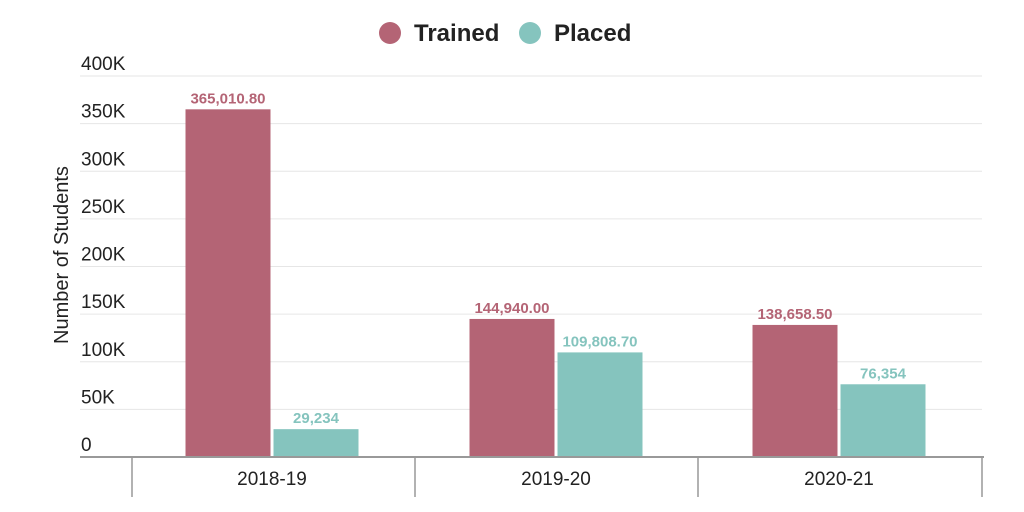  What do you see at coordinates (103, 159) in the screenshot?
I see `y-tick-label: 300K` at bounding box center [103, 159].